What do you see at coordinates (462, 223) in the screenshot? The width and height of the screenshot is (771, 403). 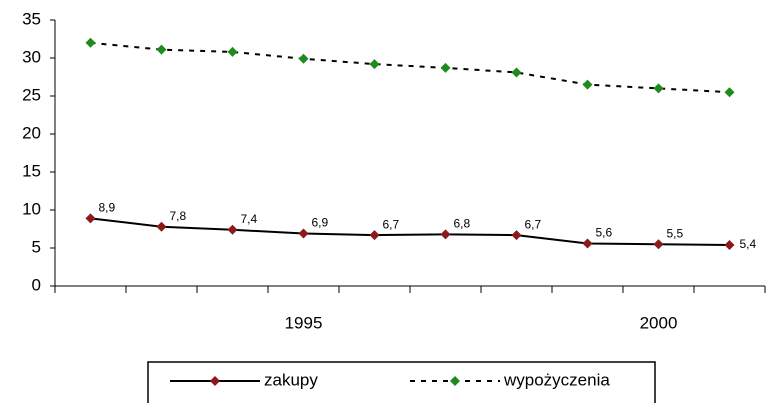 I see `data-label: 6,8` at bounding box center [462, 223].